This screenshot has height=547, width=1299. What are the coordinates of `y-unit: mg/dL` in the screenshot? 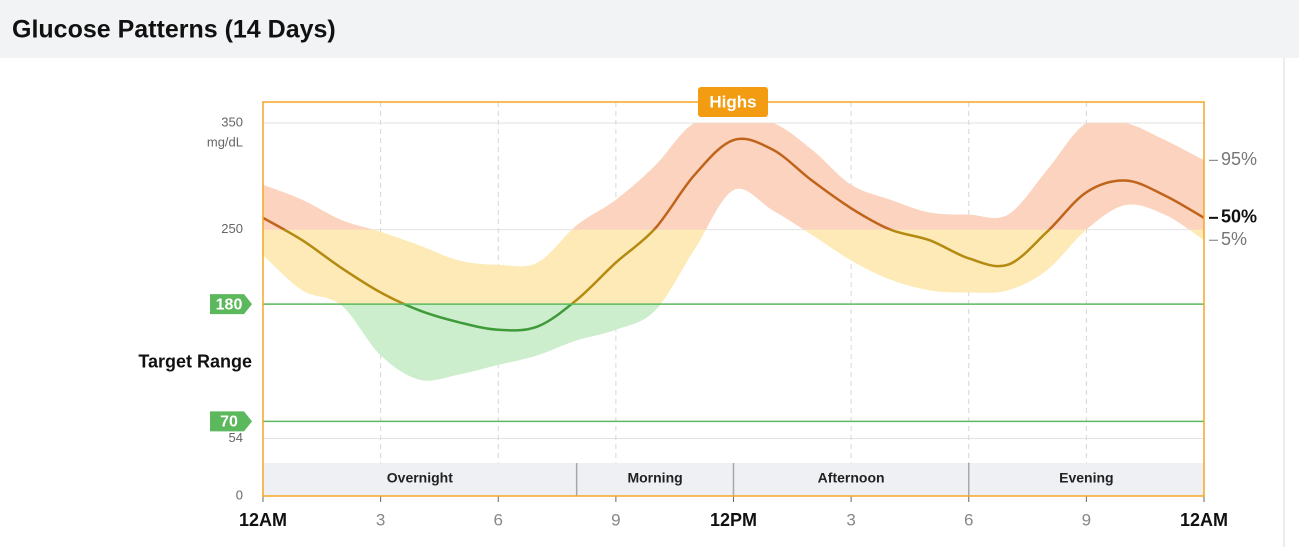 It's located at (225, 141).